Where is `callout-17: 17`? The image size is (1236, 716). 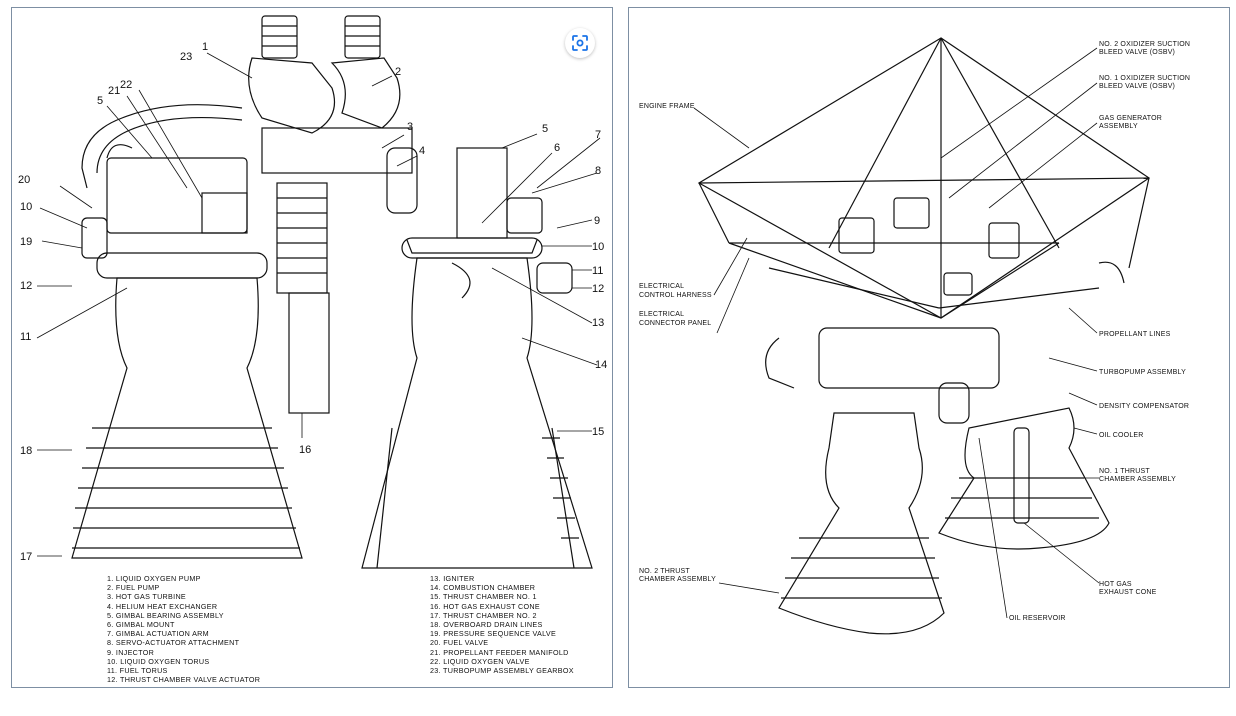
callout-17: 17 is located at coordinates (26, 557).